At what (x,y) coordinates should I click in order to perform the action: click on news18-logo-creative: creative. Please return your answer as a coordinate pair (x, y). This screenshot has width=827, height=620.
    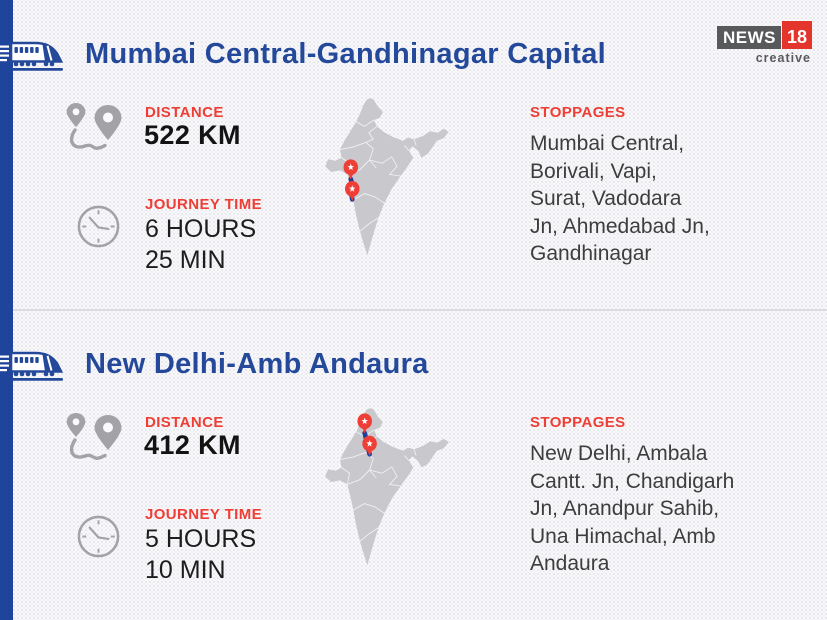
    Looking at the image, I should click on (783, 58).